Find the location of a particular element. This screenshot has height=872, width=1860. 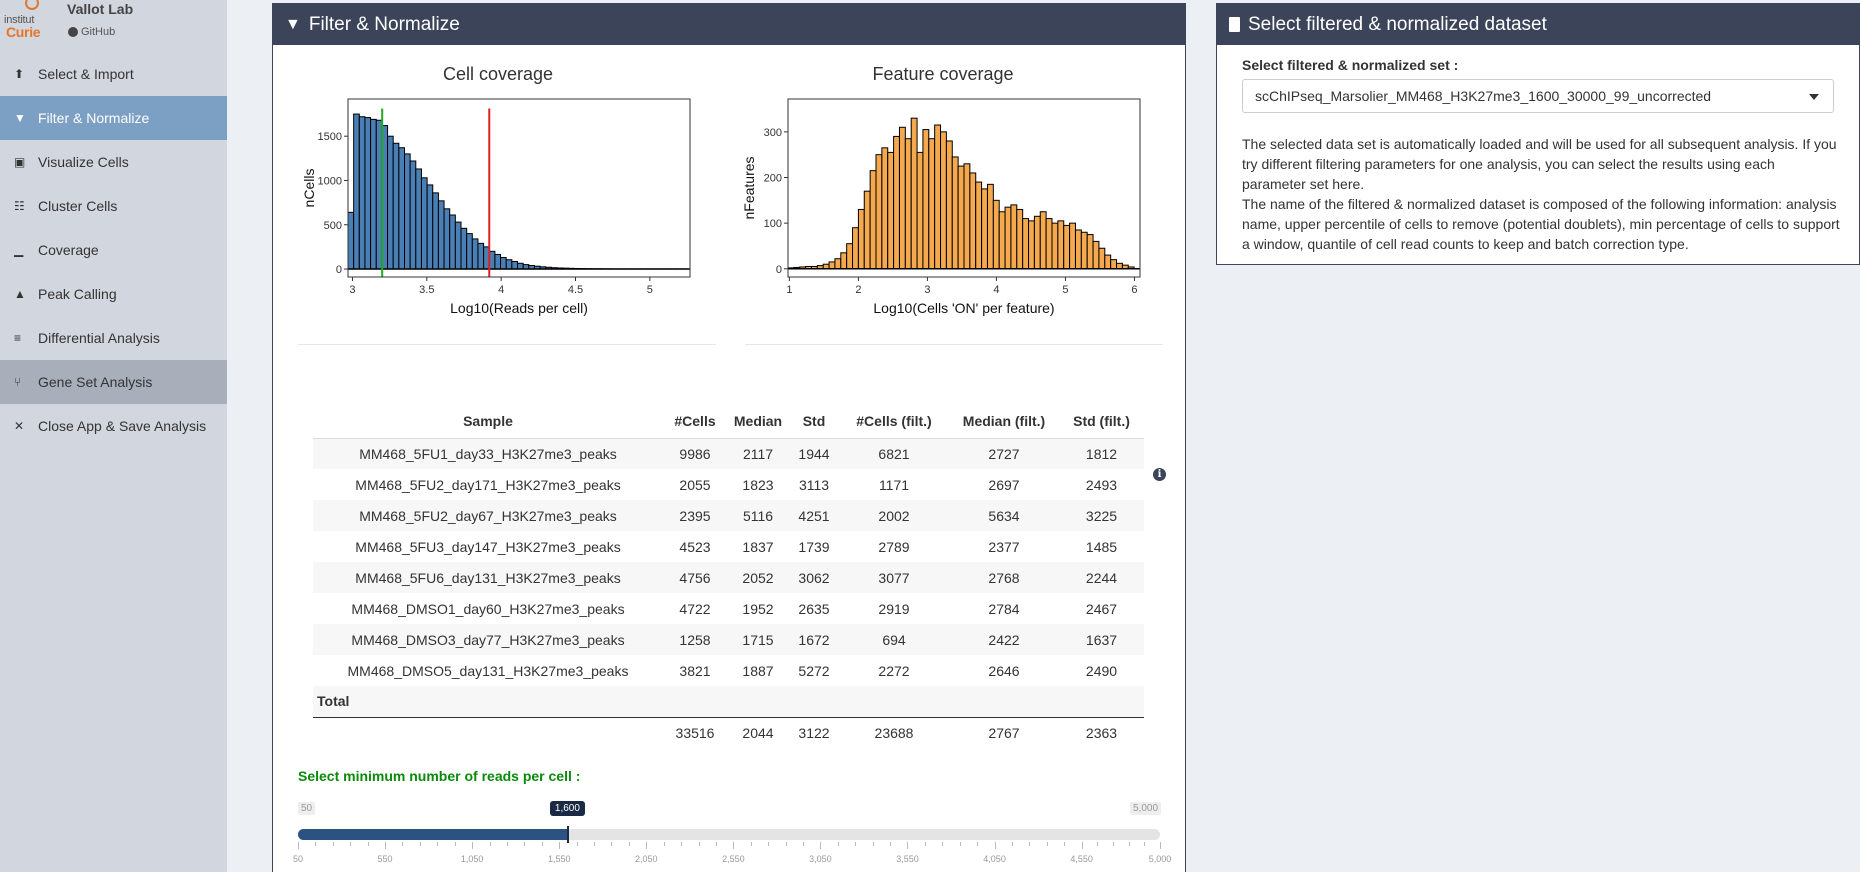

value-cell: 2789 is located at coordinates (894, 546).